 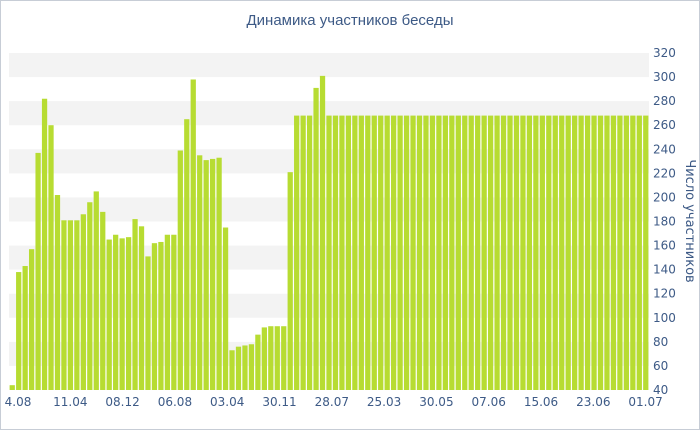 I want to click on x-tick-label: 23.06, so click(x=593, y=402).